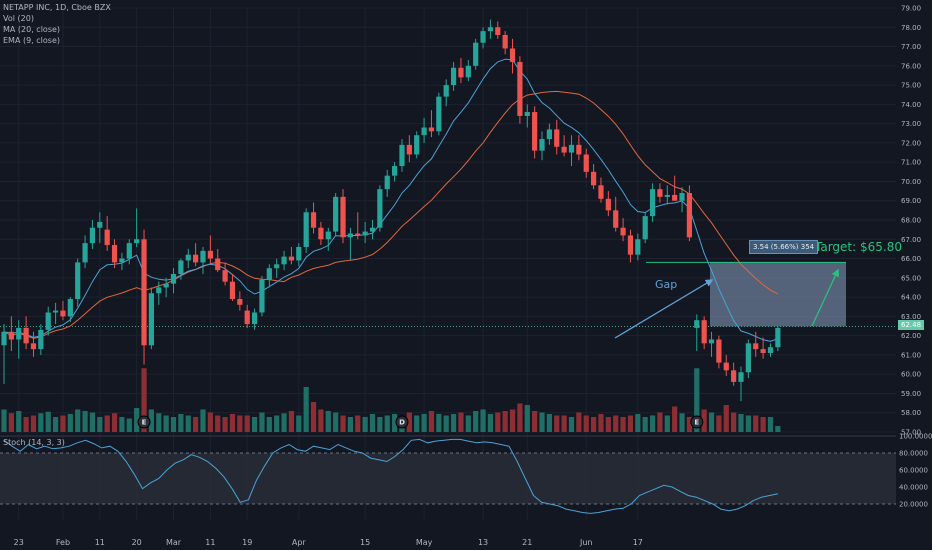  Describe the element at coordinates (911, 413) in the screenshot. I see `price-axis-label: 58.00` at that location.